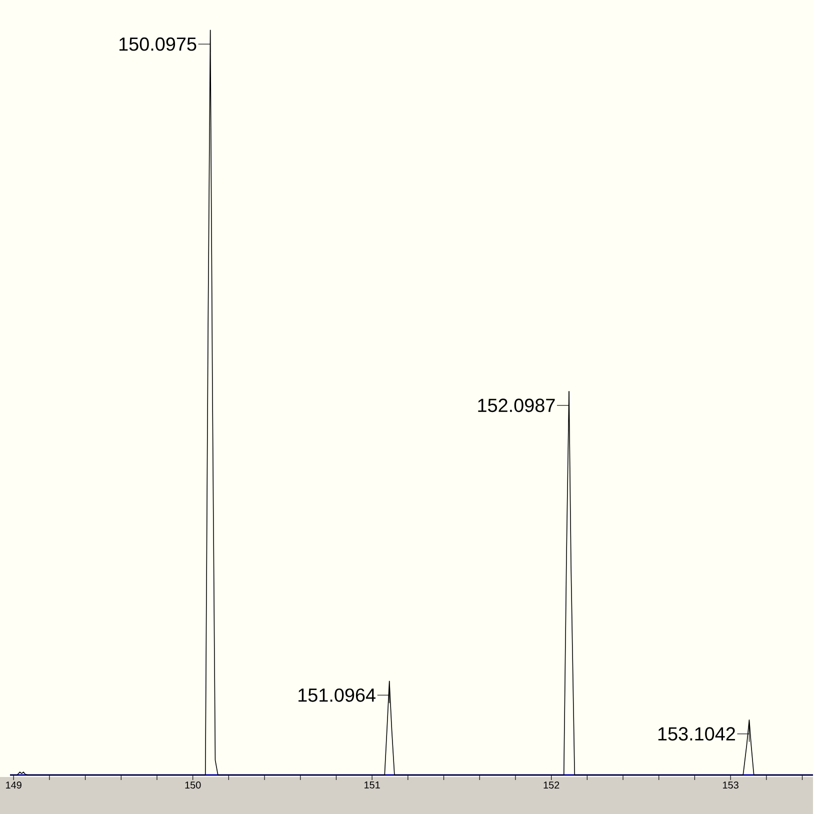 The width and height of the screenshot is (814, 814). I want to click on annotation: 150.0975, so click(158, 44).